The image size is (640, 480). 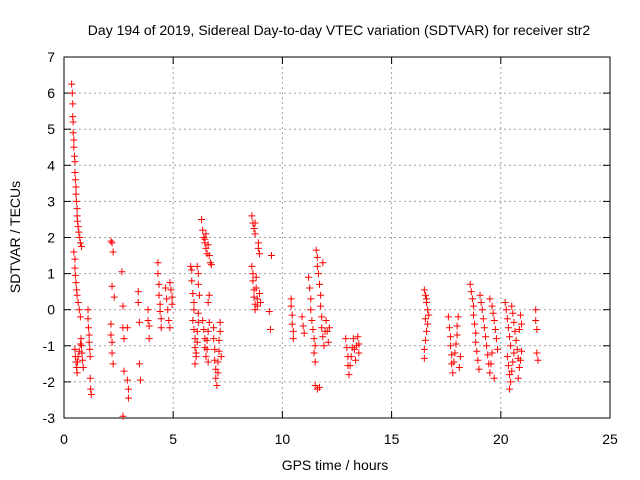 I want to click on x-tick-label: 25, so click(x=610, y=439).